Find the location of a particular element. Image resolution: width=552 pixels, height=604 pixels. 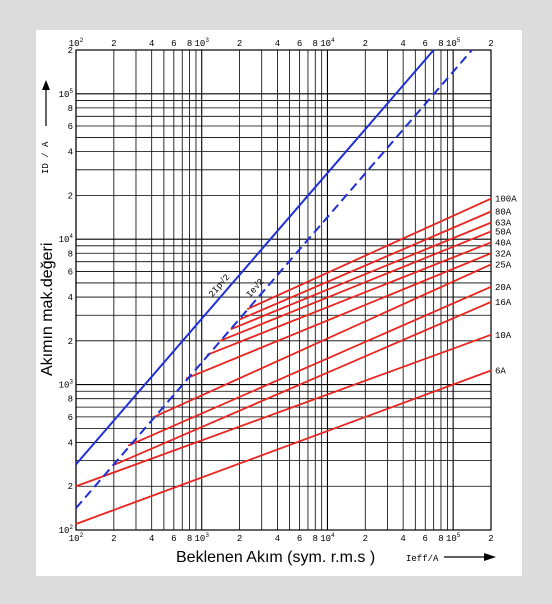

series-label-20a: 20A is located at coordinates (503, 288).